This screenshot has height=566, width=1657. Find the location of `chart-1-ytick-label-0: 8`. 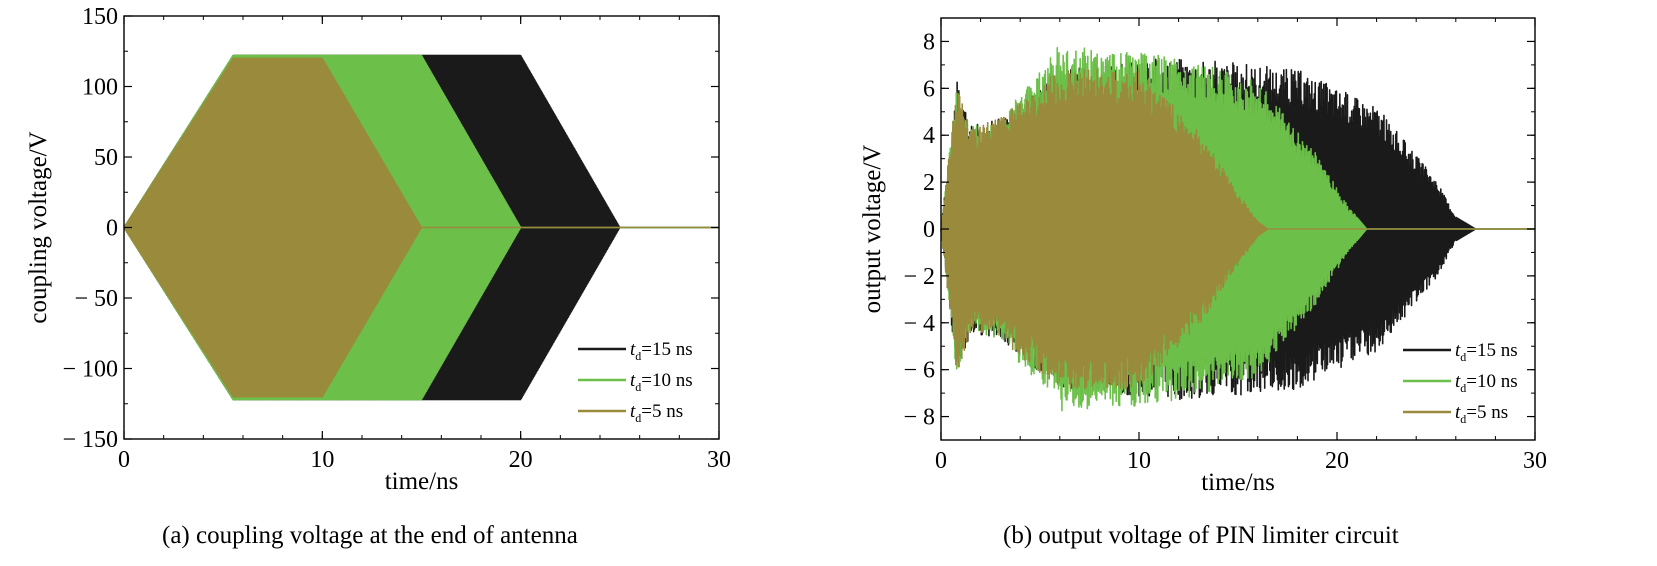

chart-1-ytick-label-0: 8 is located at coordinates (929, 42).